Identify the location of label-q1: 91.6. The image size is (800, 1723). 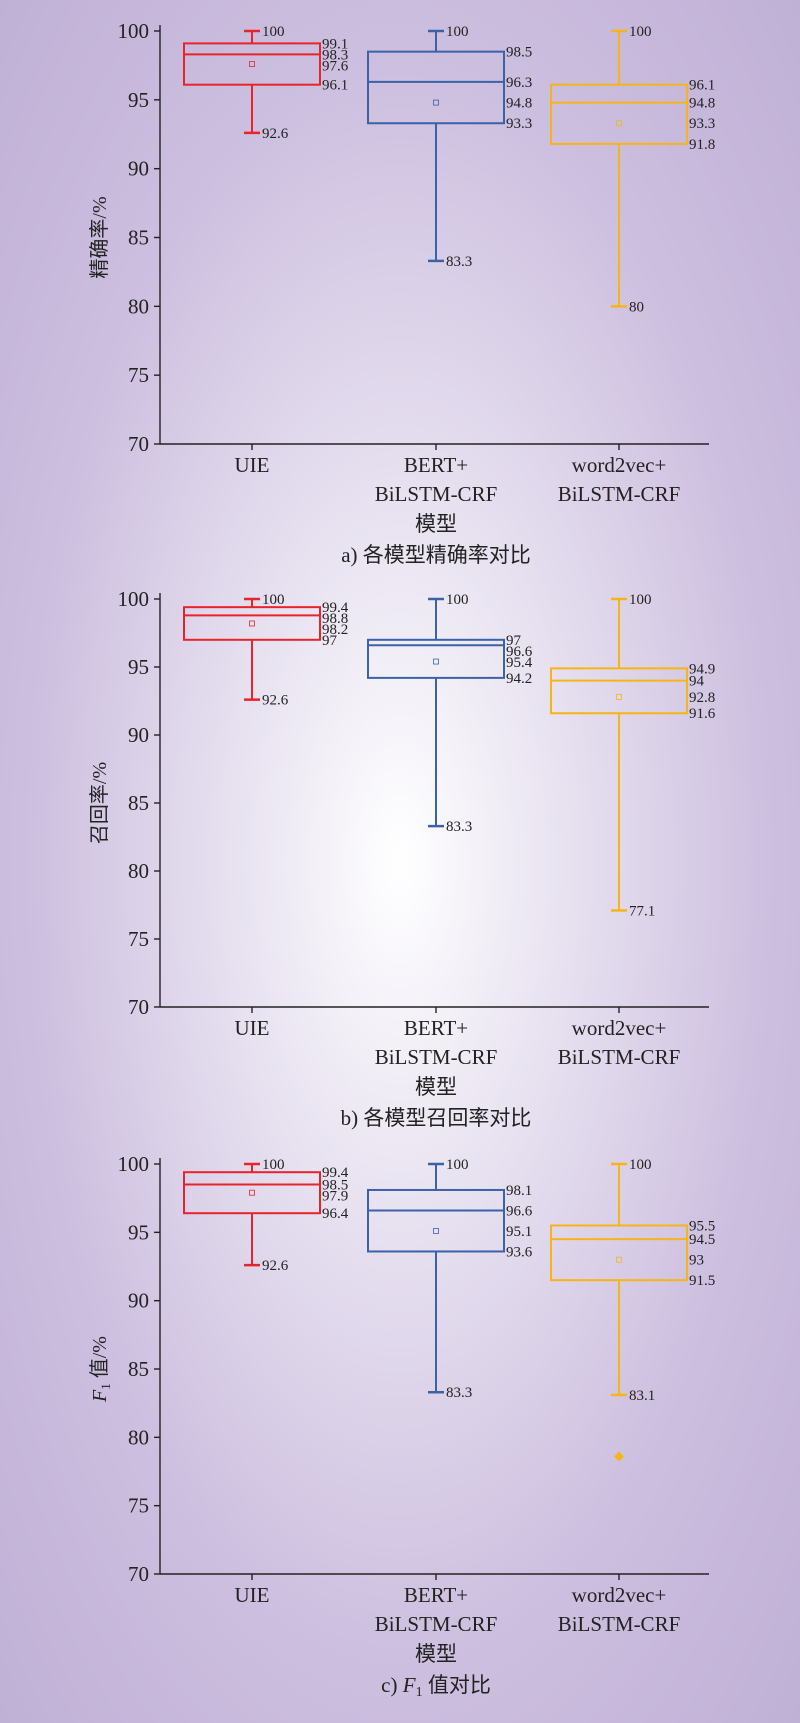
(702, 714).